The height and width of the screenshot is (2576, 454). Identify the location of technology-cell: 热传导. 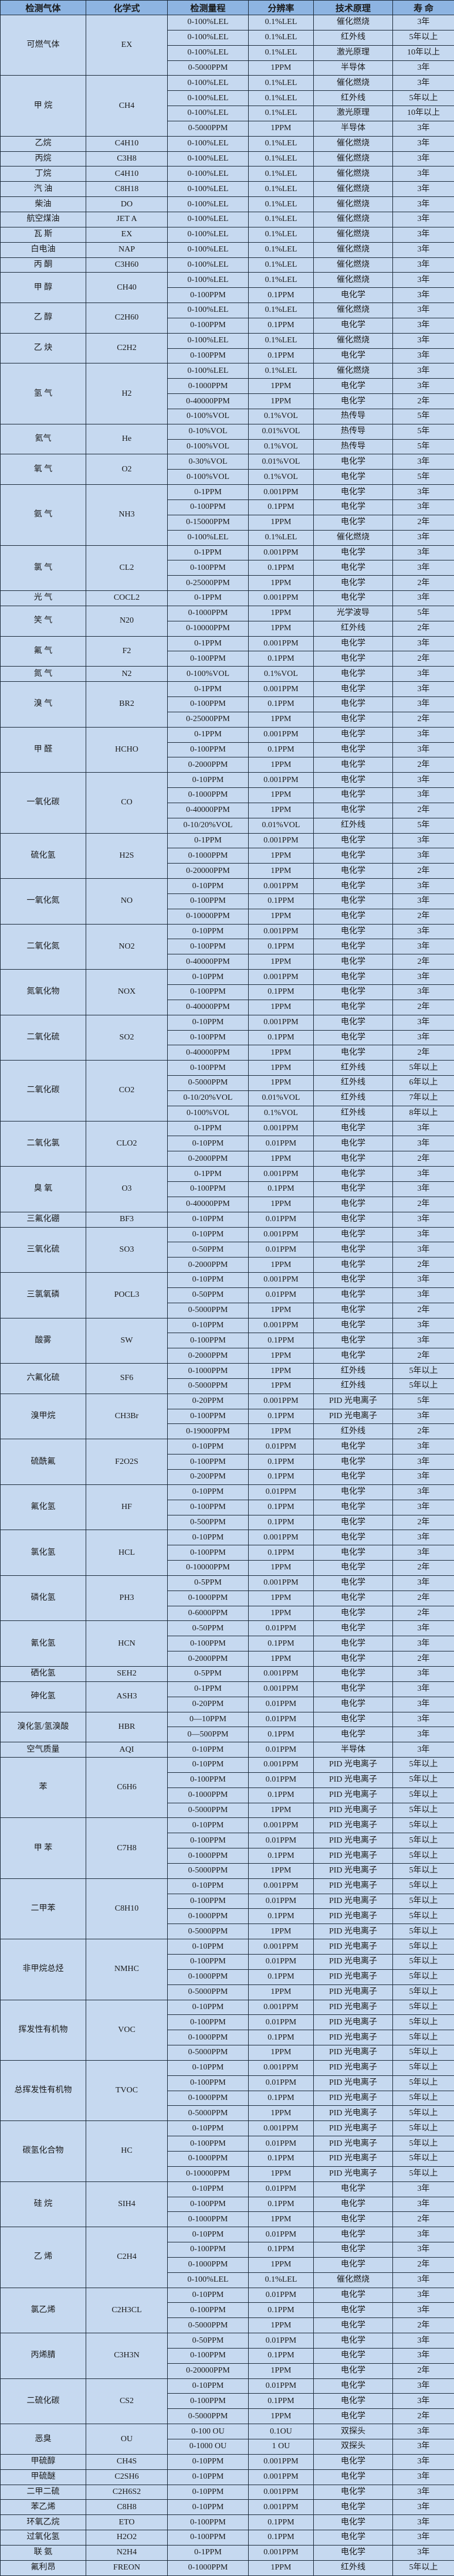
(353, 447).